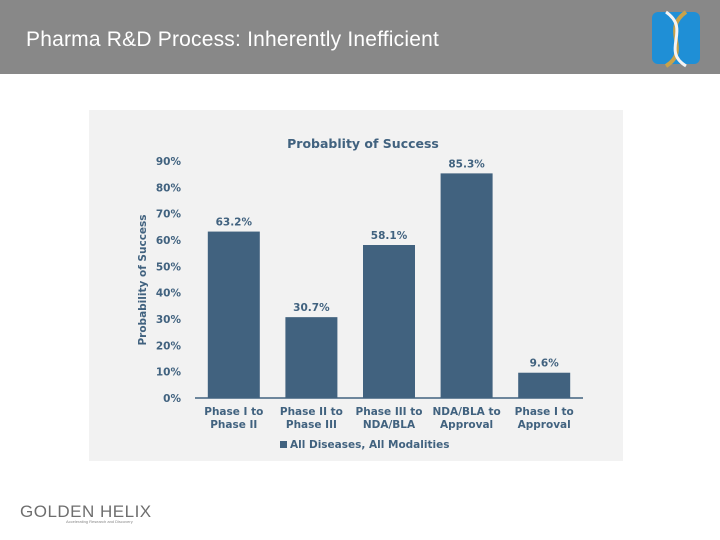 The height and width of the screenshot is (540, 720). What do you see at coordinates (86, 511) in the screenshot?
I see `footer-brand: GOLDEN HELIX` at bounding box center [86, 511].